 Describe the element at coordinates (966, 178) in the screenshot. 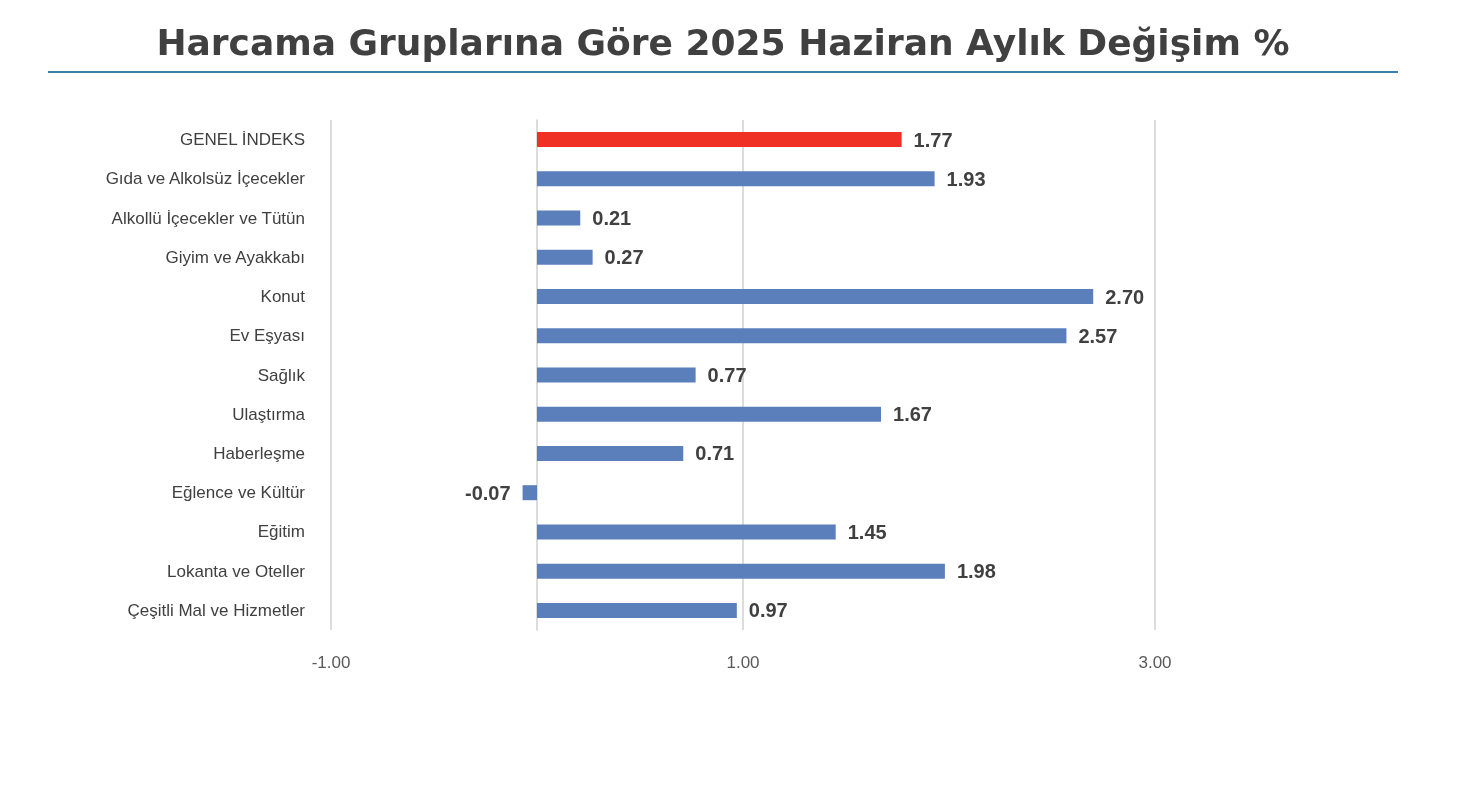

I see `data-label: 1.93` at that location.